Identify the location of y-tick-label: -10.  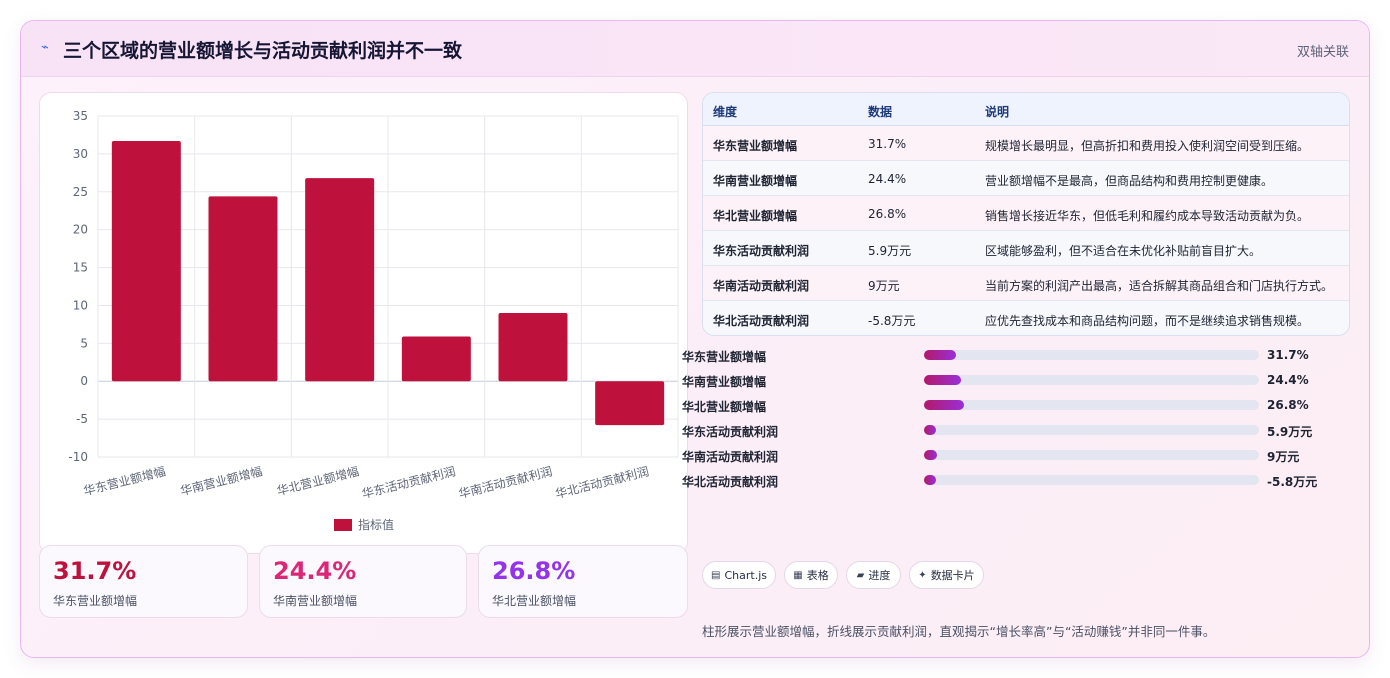
(78, 457).